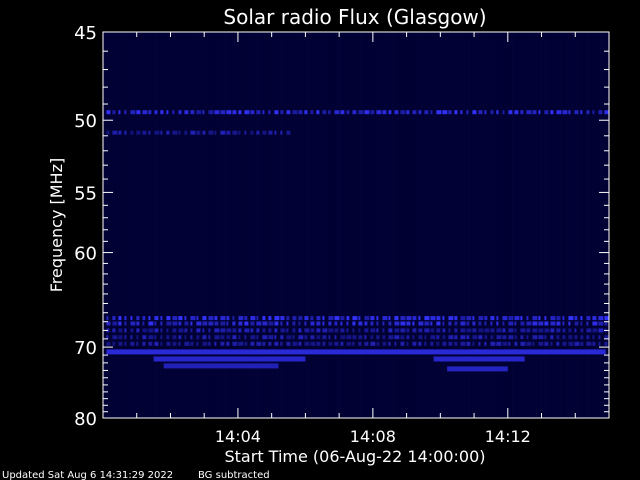 This screenshot has height=480, width=640. I want to click on updated-timestamp: Updated Sat Aug 6 14:31:29 2022, so click(87, 475).